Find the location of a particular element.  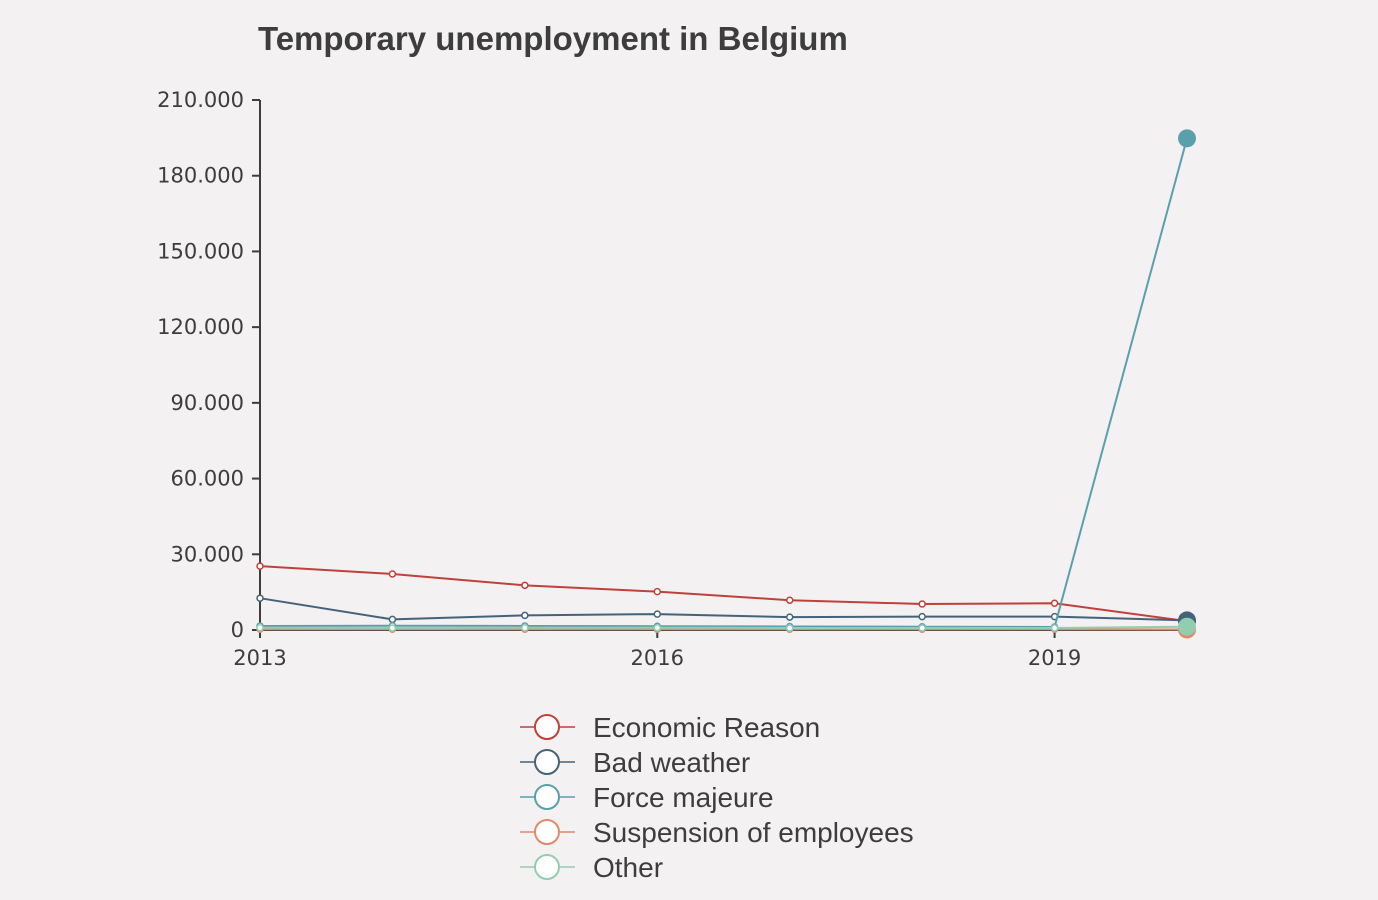

y-tick-label: 150.000 is located at coordinates (200, 251).